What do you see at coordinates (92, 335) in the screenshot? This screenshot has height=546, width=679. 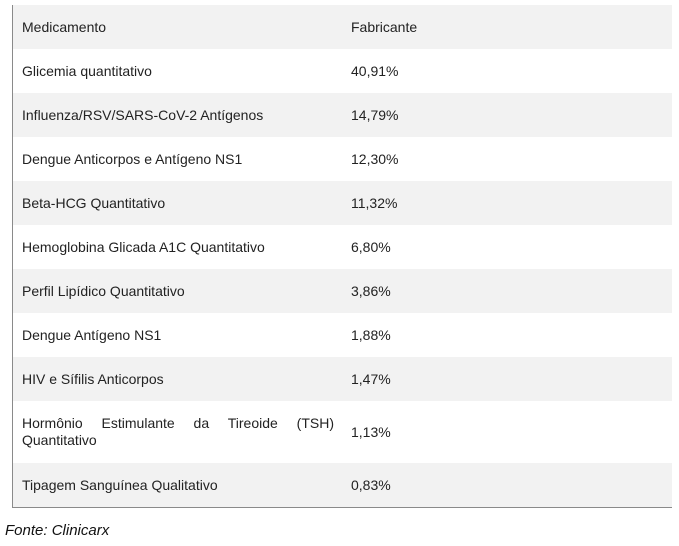 I see `row-name: Dengue Antígeno NS1` at bounding box center [92, 335].